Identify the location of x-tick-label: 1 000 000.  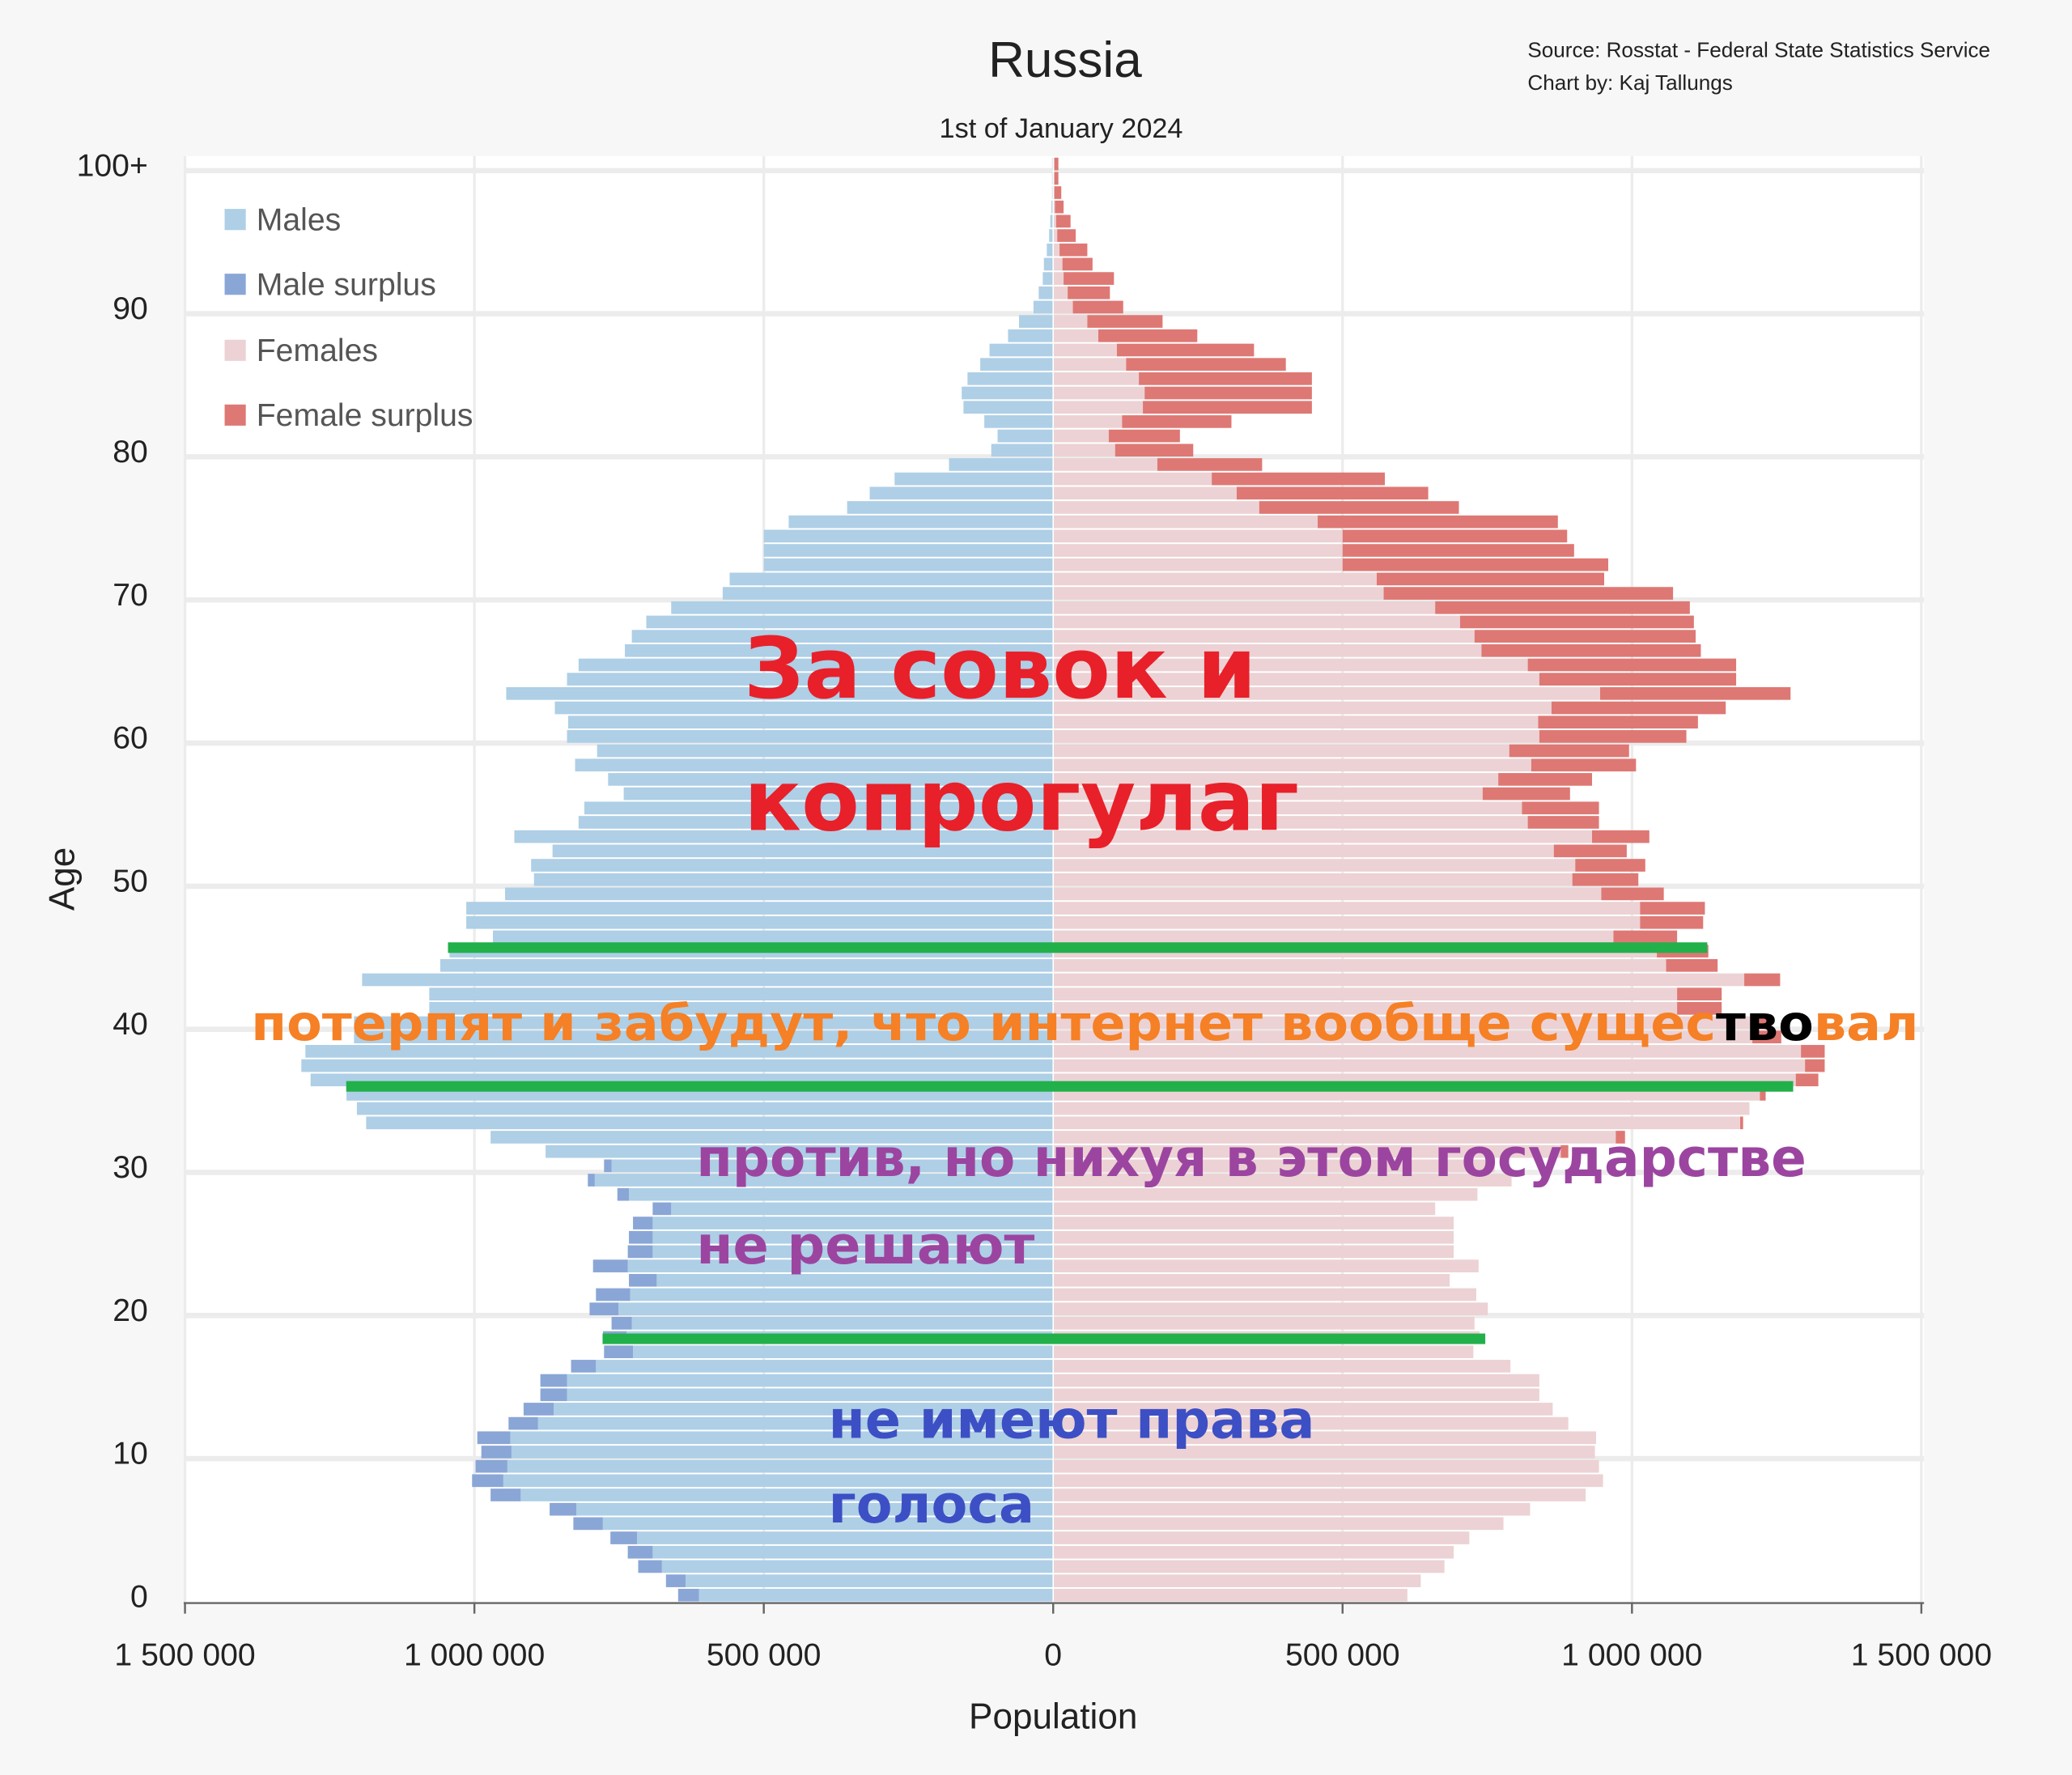
(474, 1654).